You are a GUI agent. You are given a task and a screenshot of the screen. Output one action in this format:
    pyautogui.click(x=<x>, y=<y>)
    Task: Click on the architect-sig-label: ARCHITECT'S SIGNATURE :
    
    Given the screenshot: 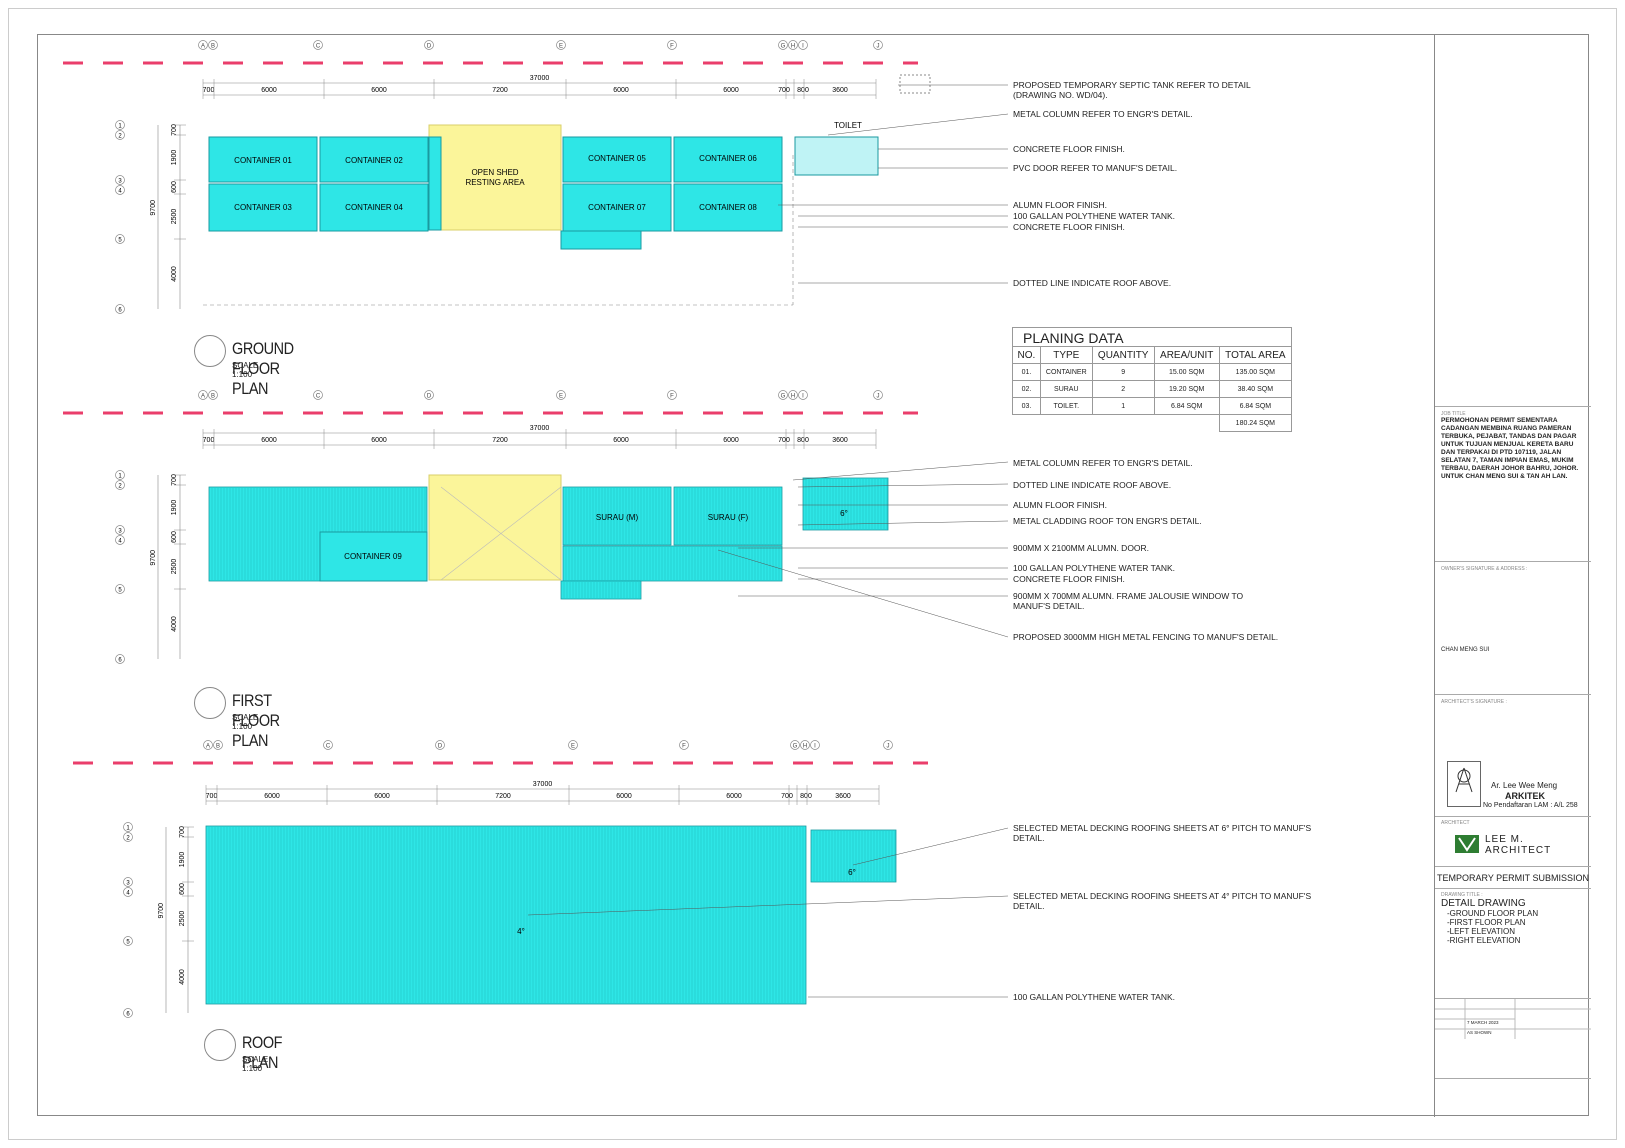 What is the action you would take?
    pyautogui.click(x=1474, y=702)
    